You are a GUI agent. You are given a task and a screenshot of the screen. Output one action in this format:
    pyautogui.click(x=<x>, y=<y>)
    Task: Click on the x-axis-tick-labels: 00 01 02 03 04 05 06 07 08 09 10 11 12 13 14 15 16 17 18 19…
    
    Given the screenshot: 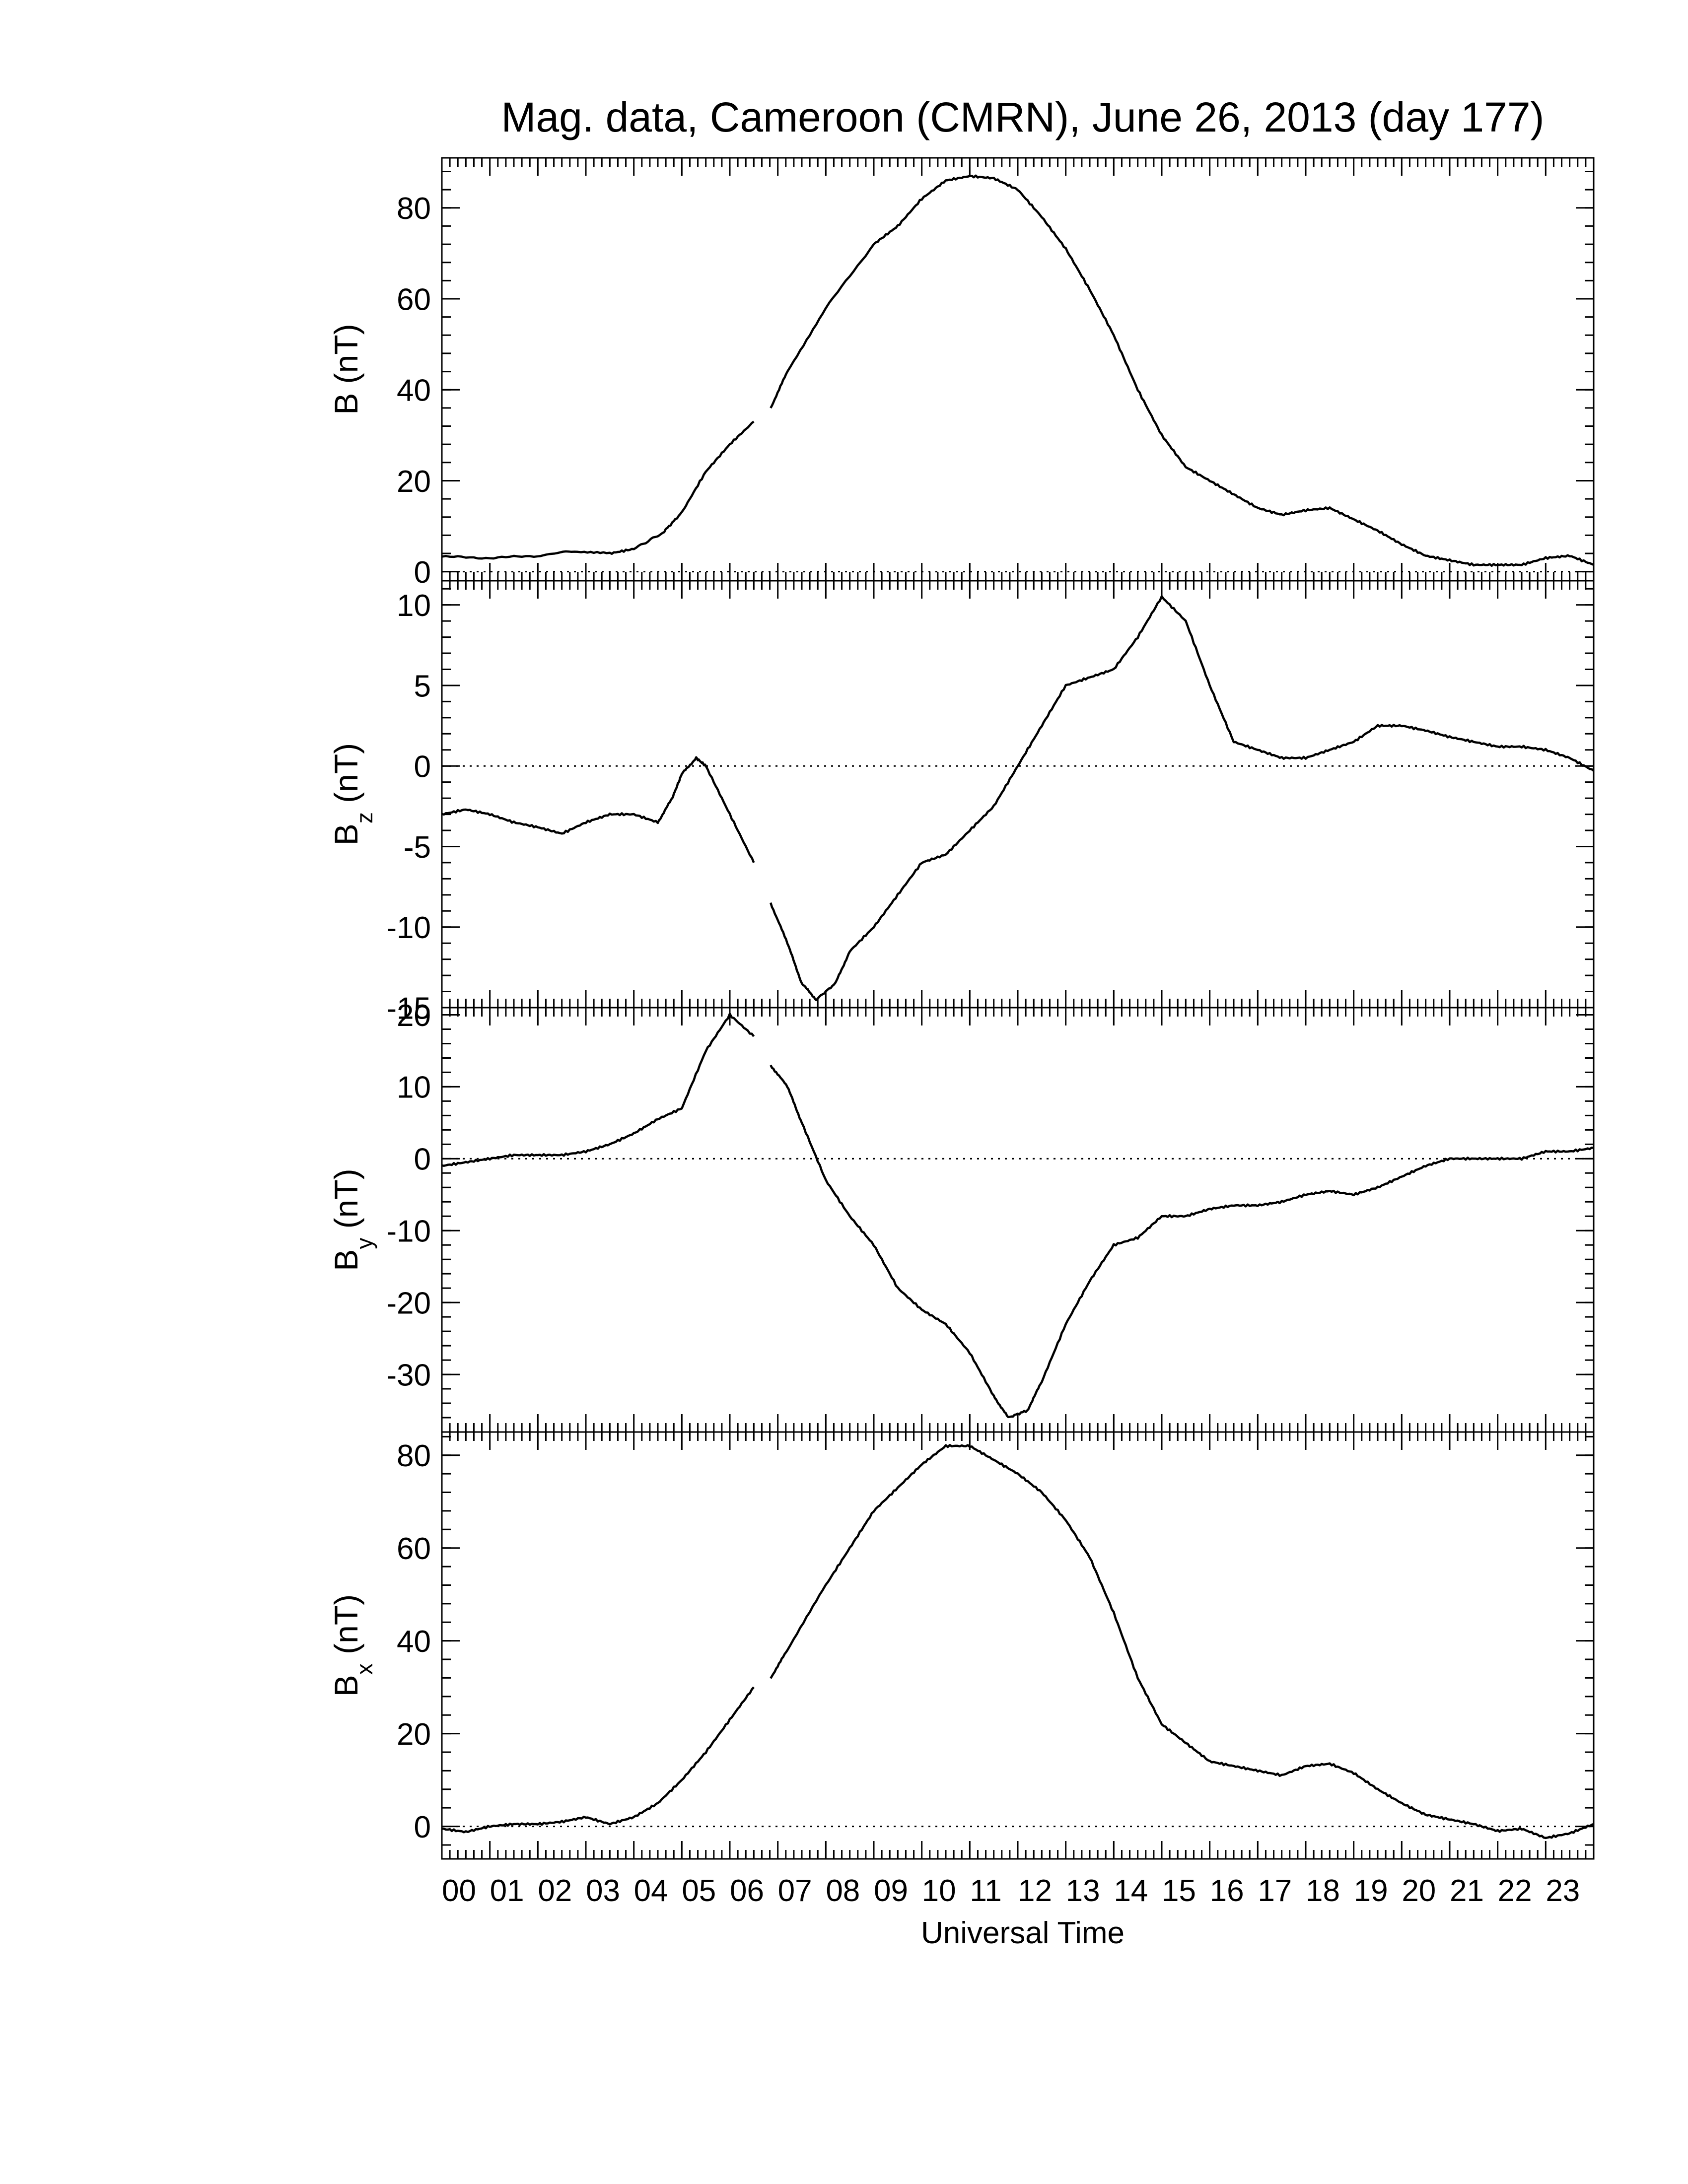 What is the action you would take?
    pyautogui.click(x=1011, y=1891)
    